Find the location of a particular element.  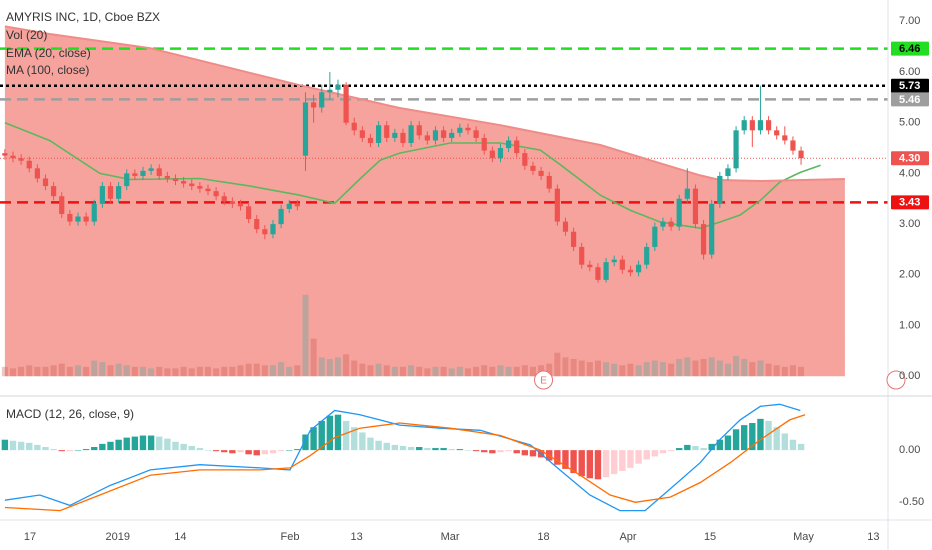

x-tick-label: Apr is located at coordinates (627, 537).